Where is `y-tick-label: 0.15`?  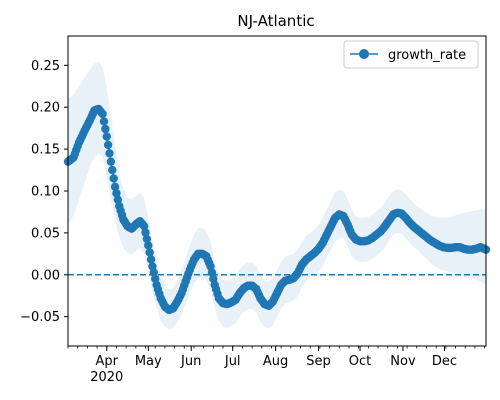 y-tick-label: 0.15 is located at coordinates (45, 150).